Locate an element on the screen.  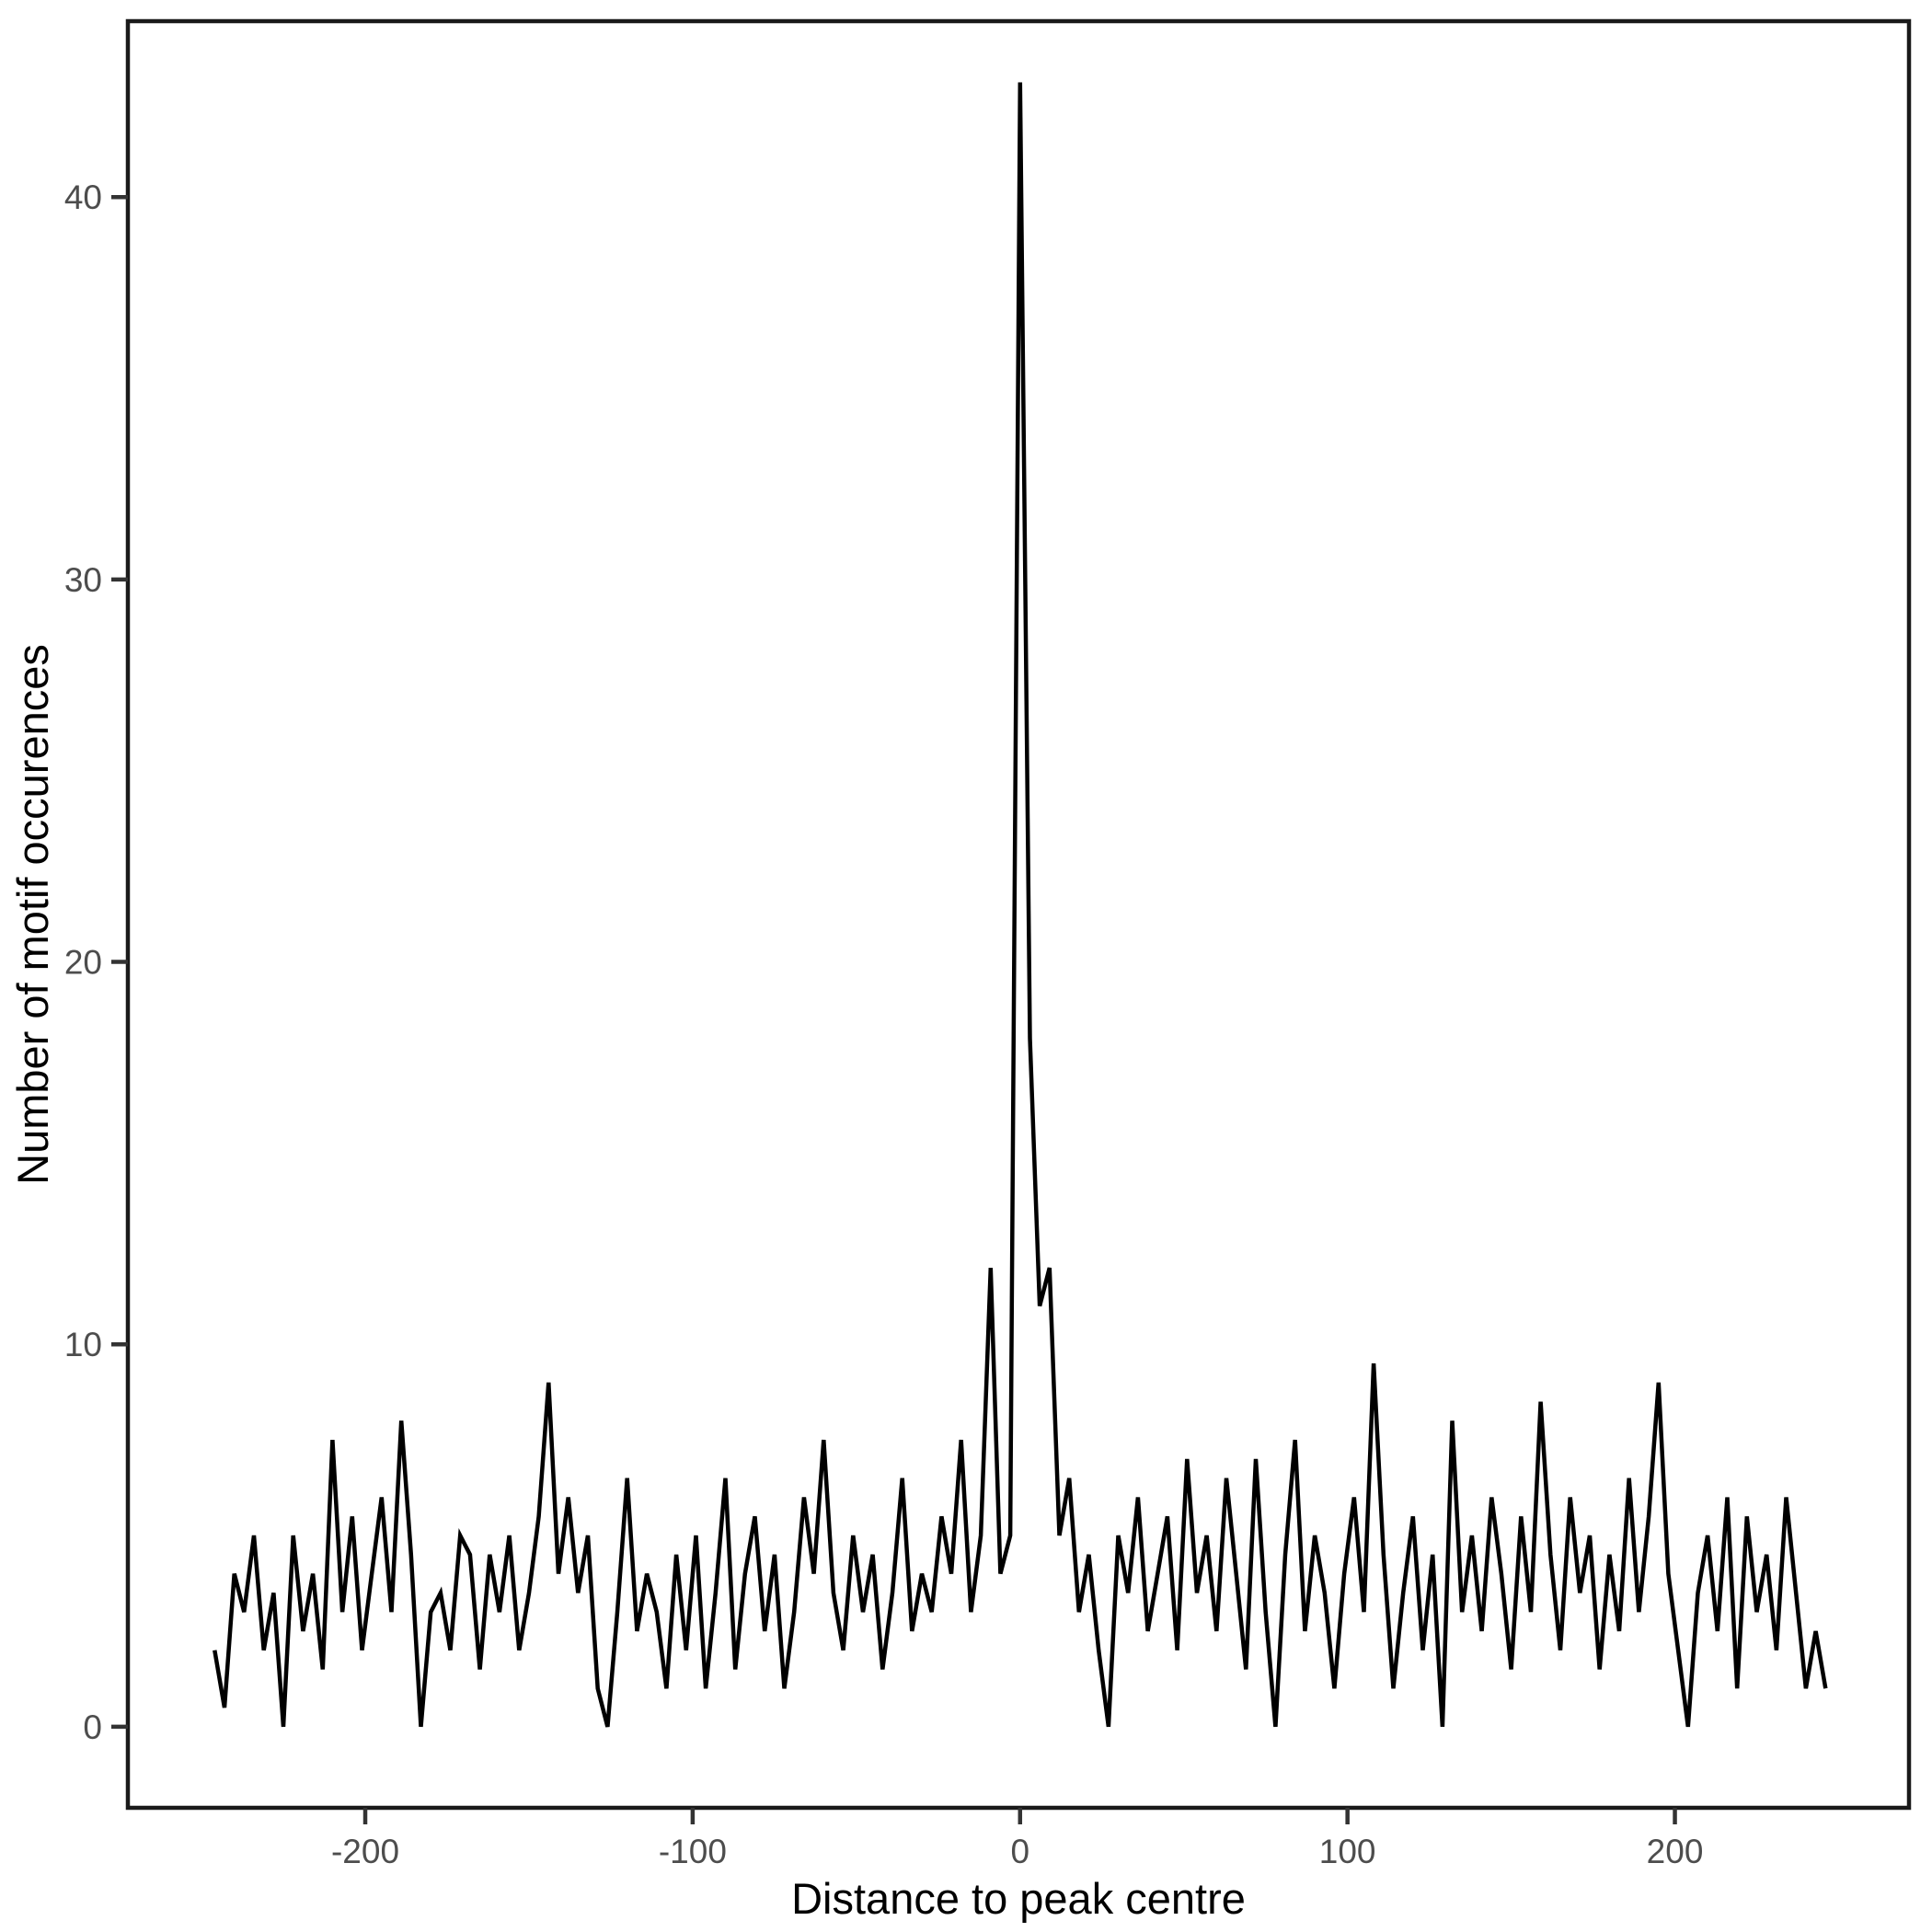
x-tick-label: 200 is located at coordinates (1675, 1851).